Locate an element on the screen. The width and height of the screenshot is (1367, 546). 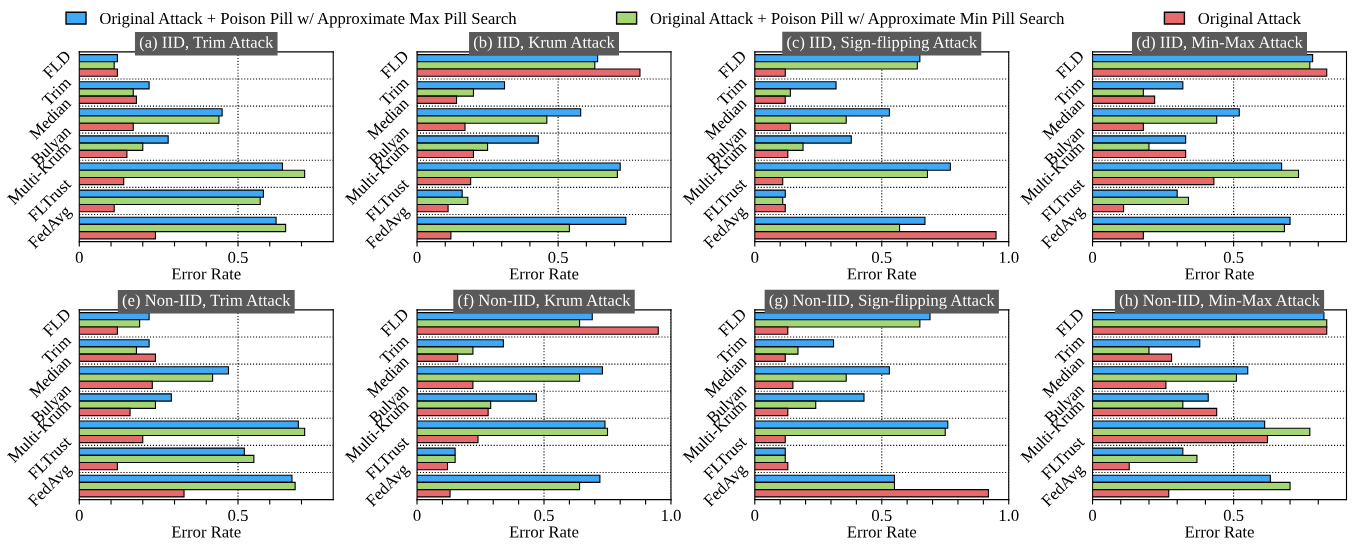
chart-title: (e) Non-IID, Trim Attack is located at coordinates (206, 302).